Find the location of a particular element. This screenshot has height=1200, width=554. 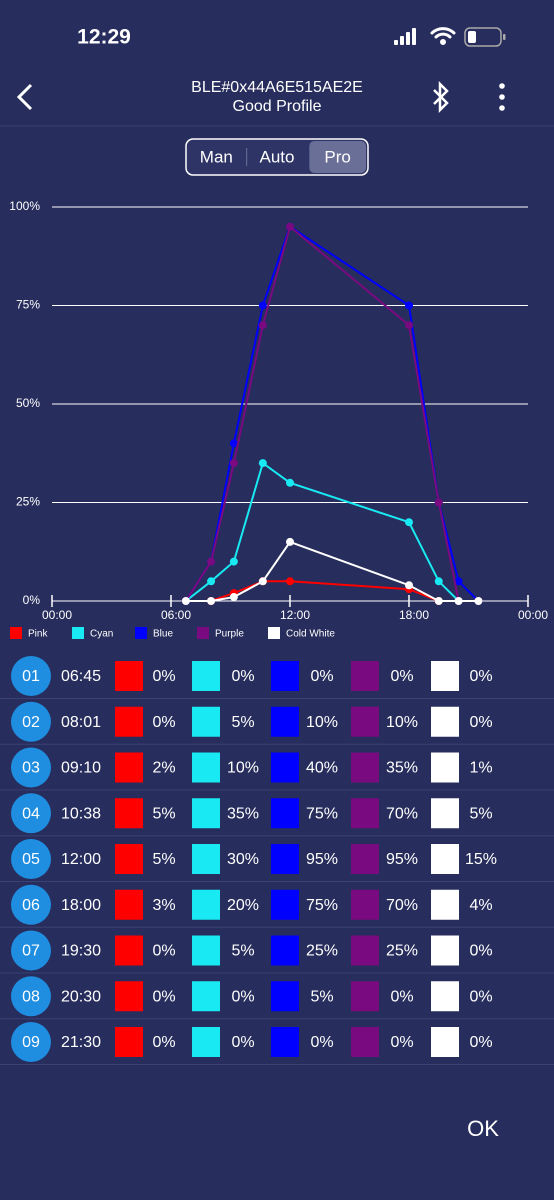

row-time: 19:30 is located at coordinates (81, 951).